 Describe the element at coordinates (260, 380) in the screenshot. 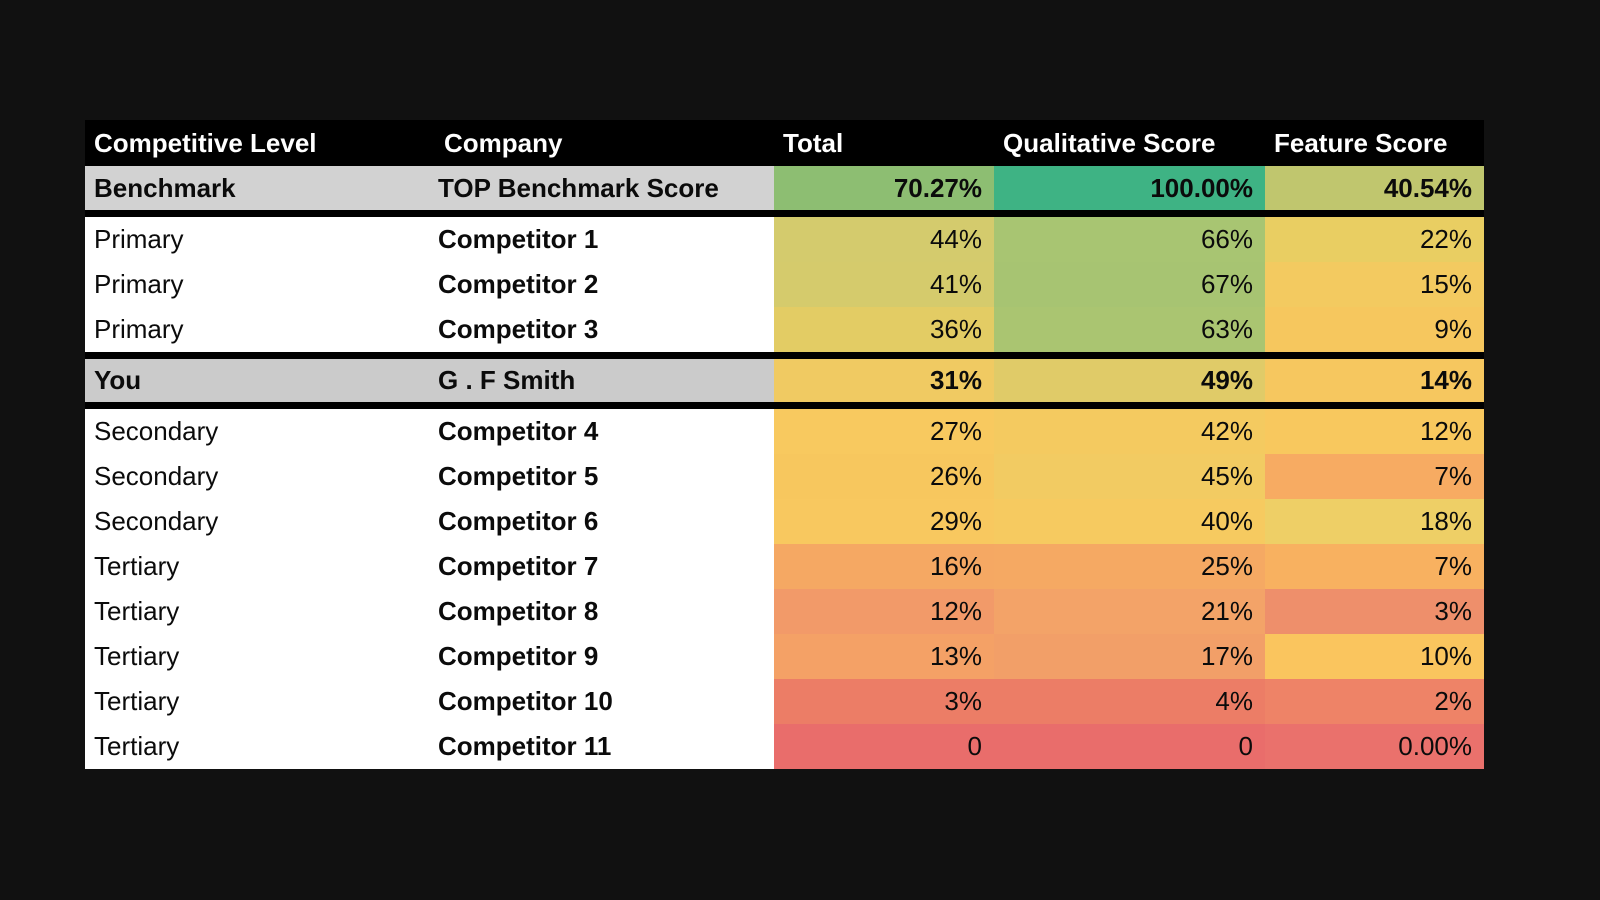

I see `level-cell: You` at that location.